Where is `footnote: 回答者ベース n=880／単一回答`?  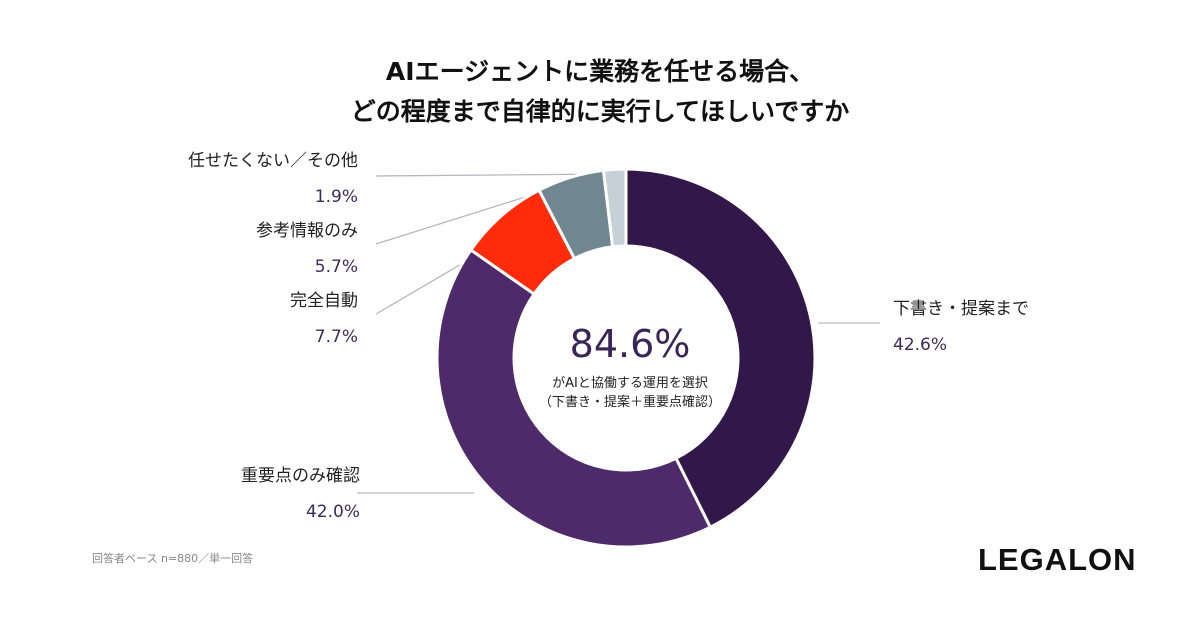
footnote: 回答者ベース n=880／単一回答 is located at coordinates (173, 558).